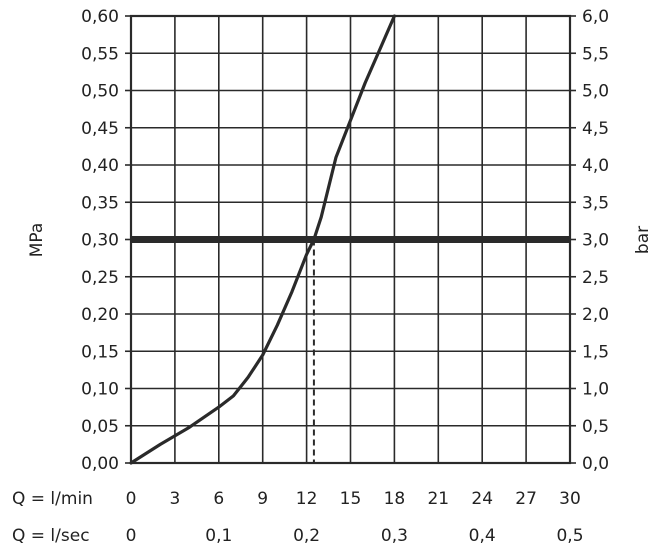 This screenshot has height=552, width=664. I want to click on x-lmin-tick-label: 0, so click(131, 499).